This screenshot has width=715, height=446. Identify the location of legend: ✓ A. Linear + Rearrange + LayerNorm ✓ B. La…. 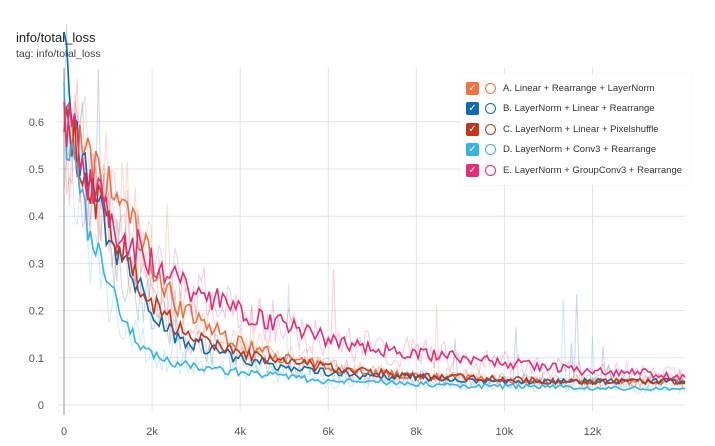
(575, 129).